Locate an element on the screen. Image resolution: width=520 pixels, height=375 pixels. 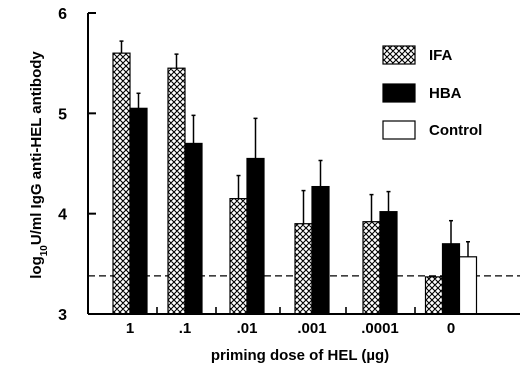
y-tick-label-2: 5 is located at coordinates (62, 114).